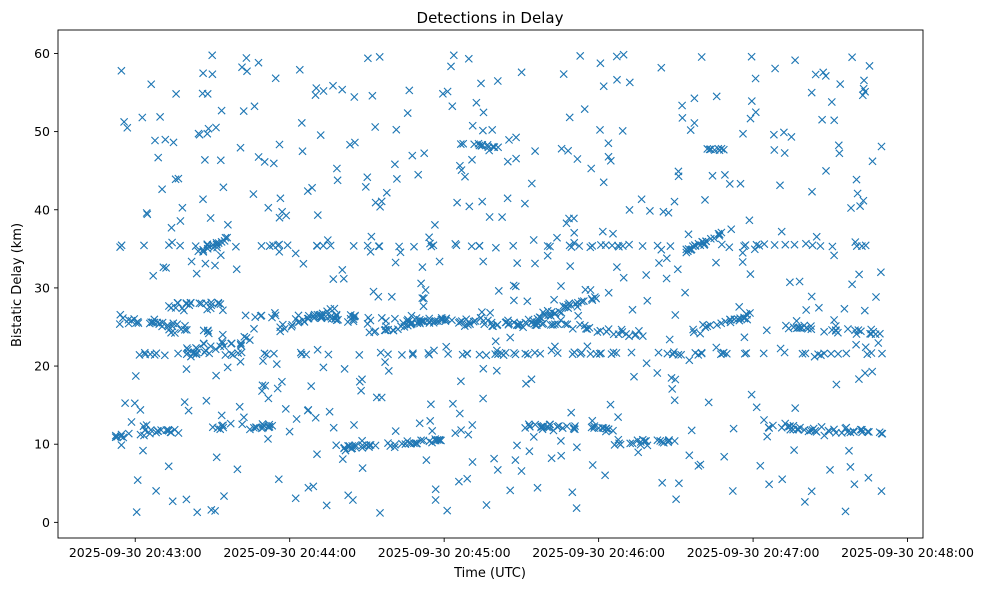 The image size is (988, 590). I want to click on y-tick-label: 10, so click(42, 444).